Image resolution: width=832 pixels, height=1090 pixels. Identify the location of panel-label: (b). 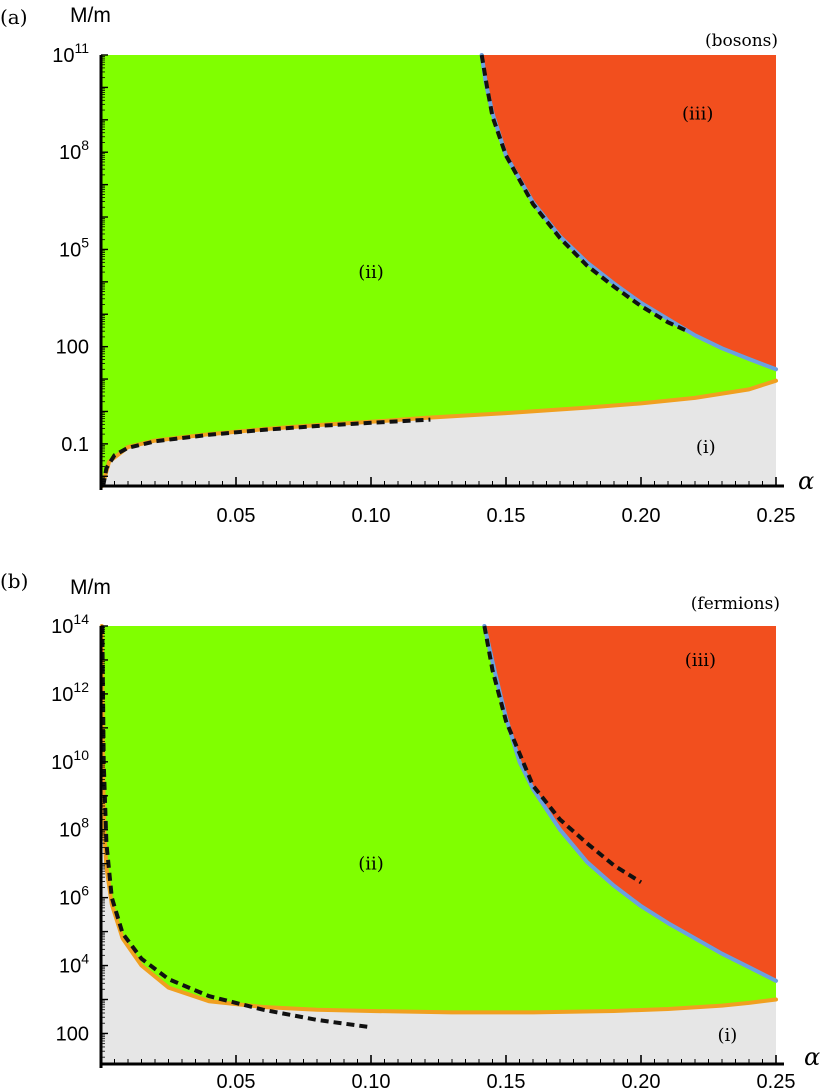
(14, 581).